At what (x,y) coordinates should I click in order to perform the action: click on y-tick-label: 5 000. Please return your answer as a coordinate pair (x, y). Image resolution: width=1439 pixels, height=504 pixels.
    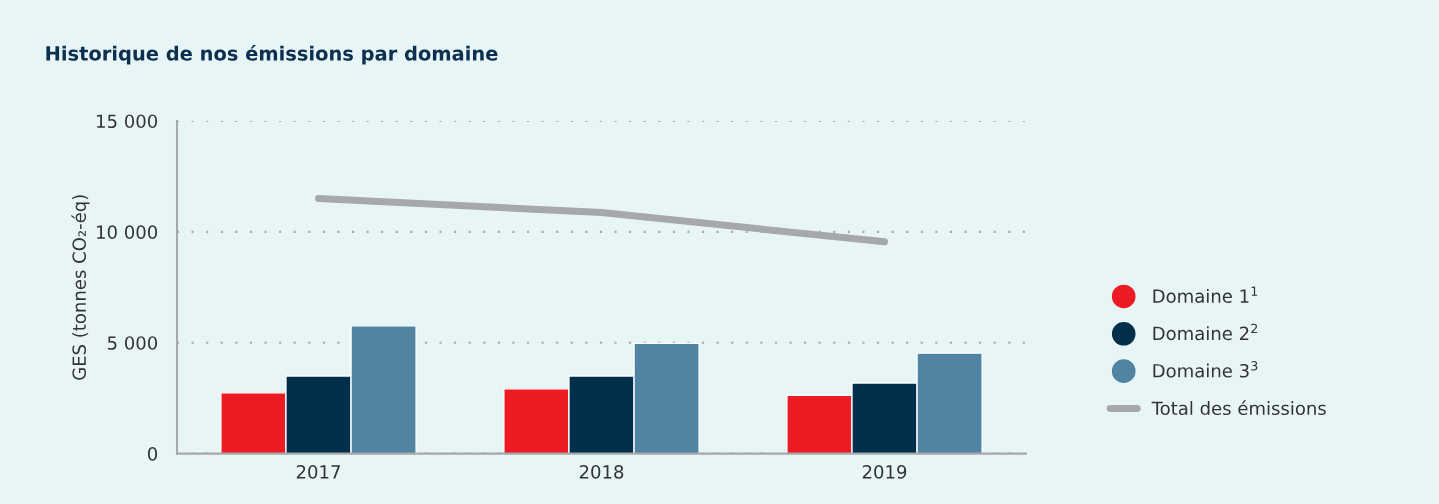
    Looking at the image, I should click on (132, 343).